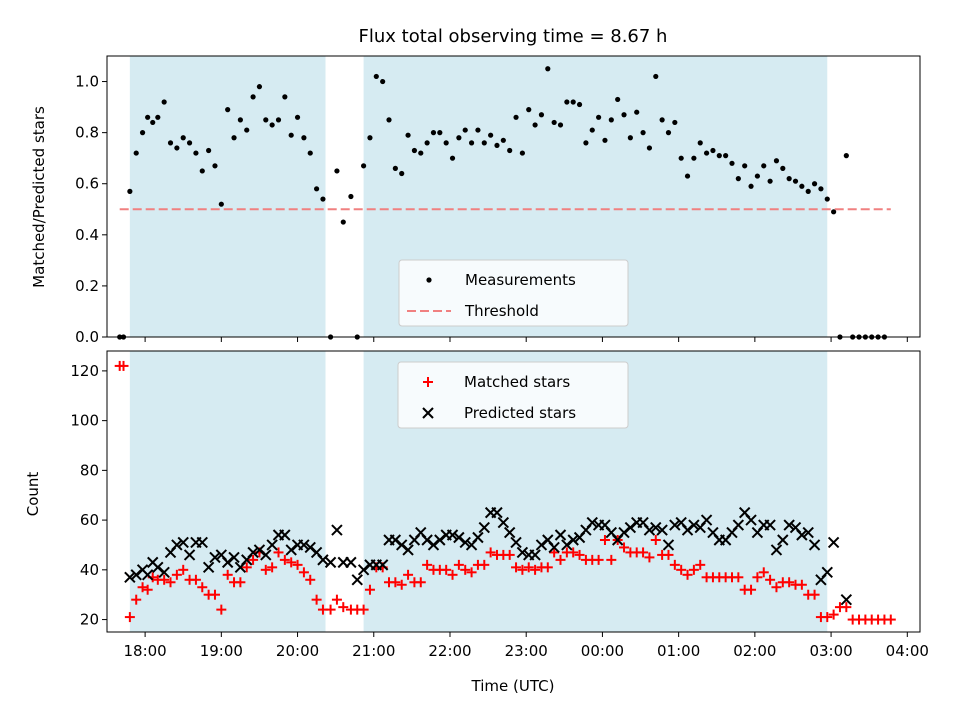 The height and width of the screenshot is (724, 960). I want to click on x-tick-label: 20:00, so click(297, 651).